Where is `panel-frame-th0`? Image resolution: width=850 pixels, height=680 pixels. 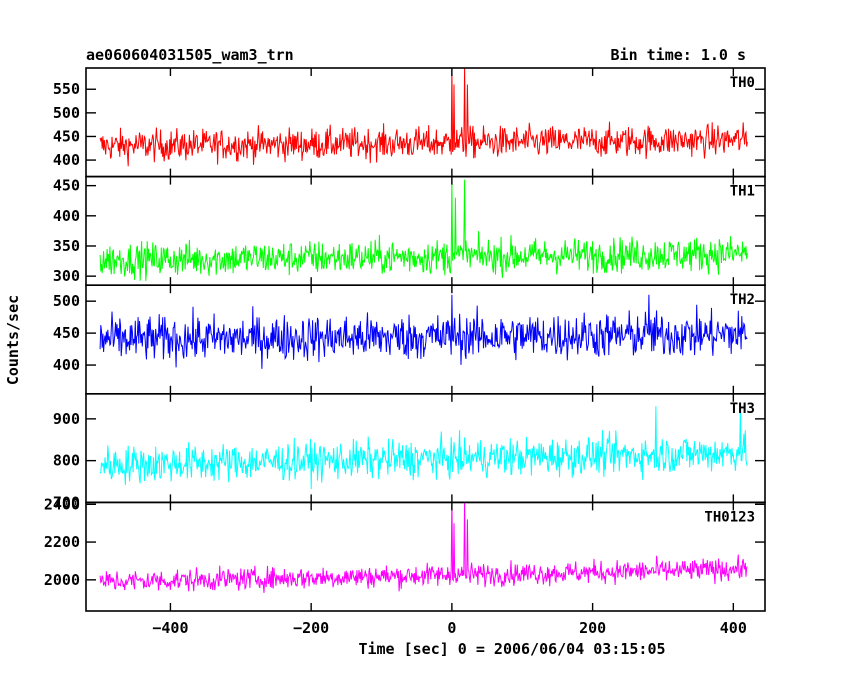 panel-frame-th0 is located at coordinates (425, 122).